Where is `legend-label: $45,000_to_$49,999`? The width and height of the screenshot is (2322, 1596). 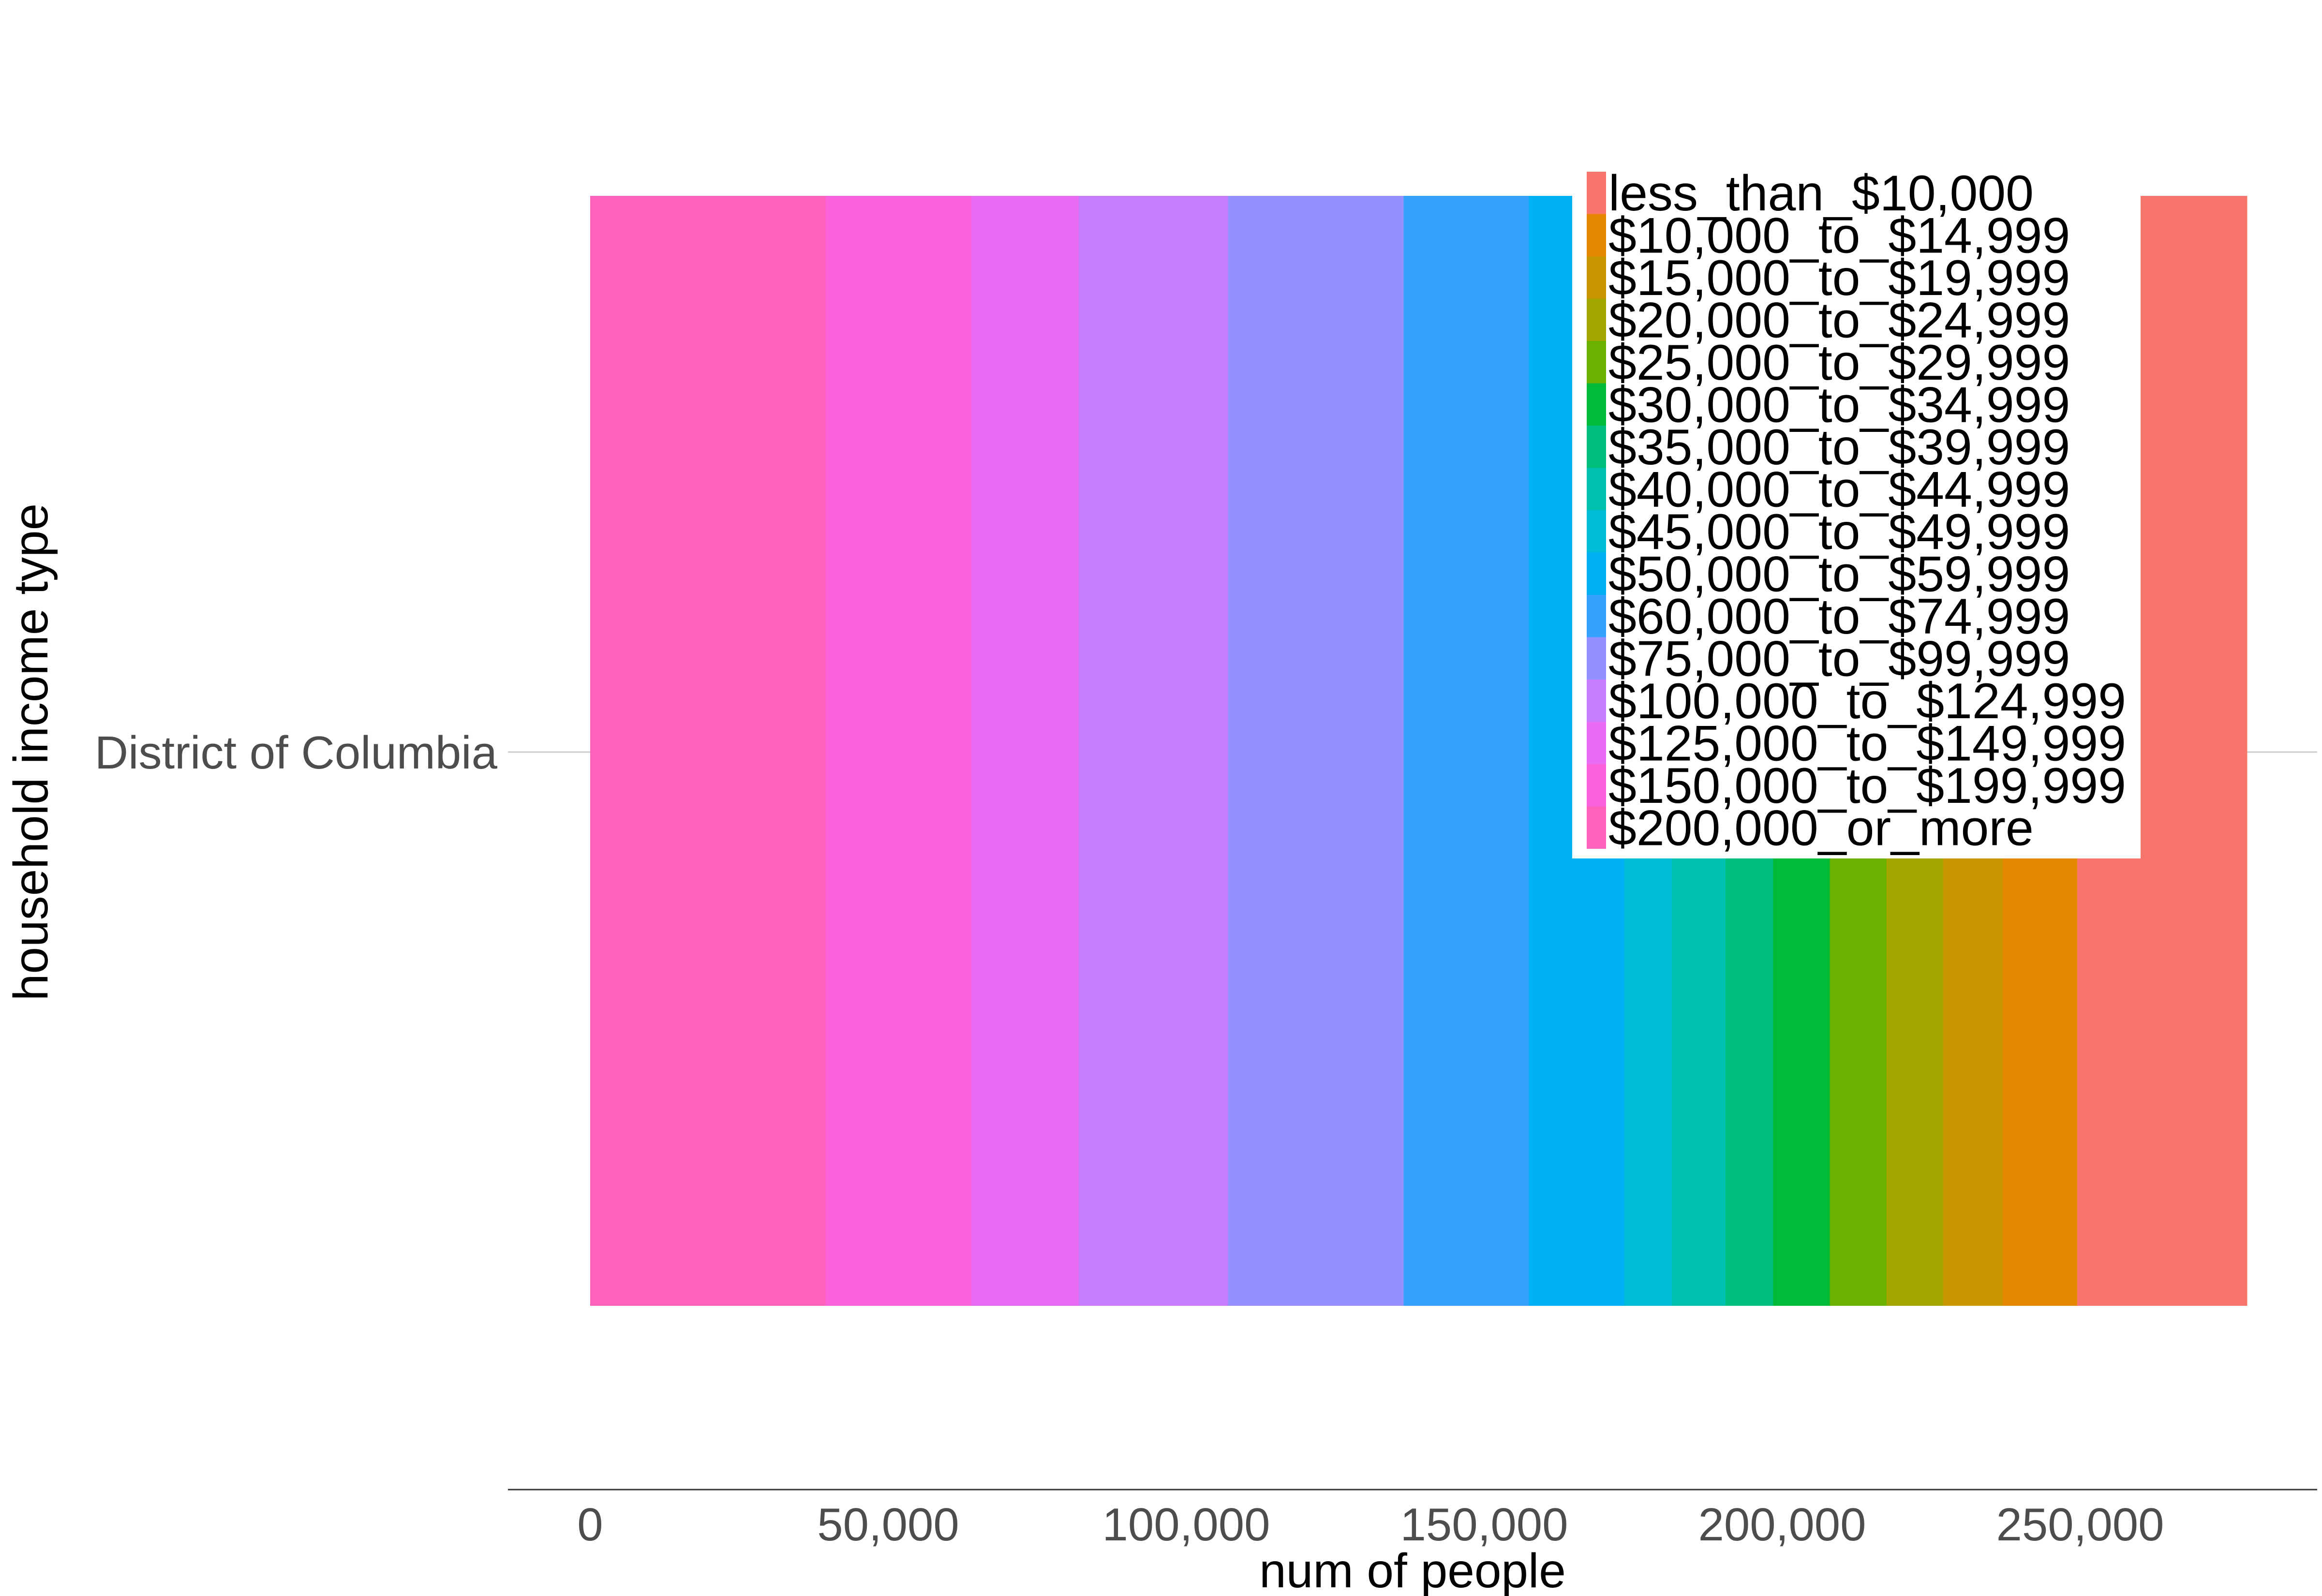
legend-label: $45,000_to_$49,999 is located at coordinates (1839, 532).